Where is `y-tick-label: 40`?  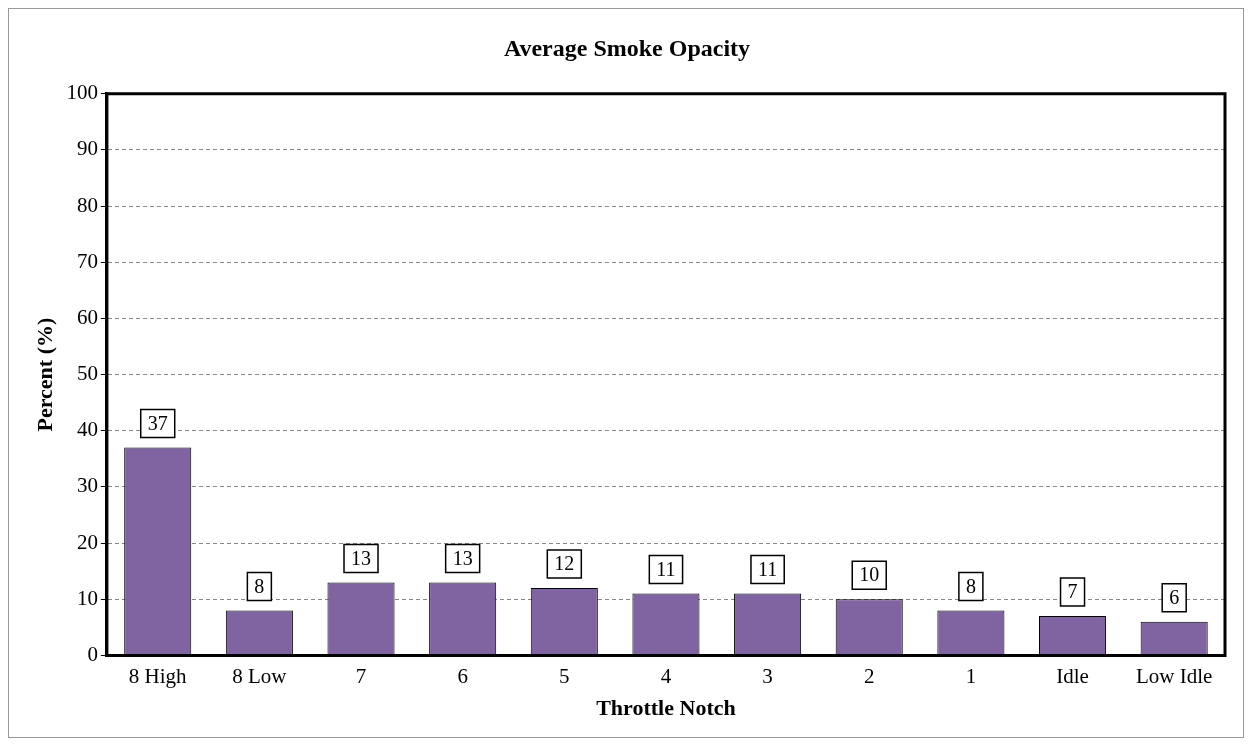 y-tick-label: 40 is located at coordinates (87, 429).